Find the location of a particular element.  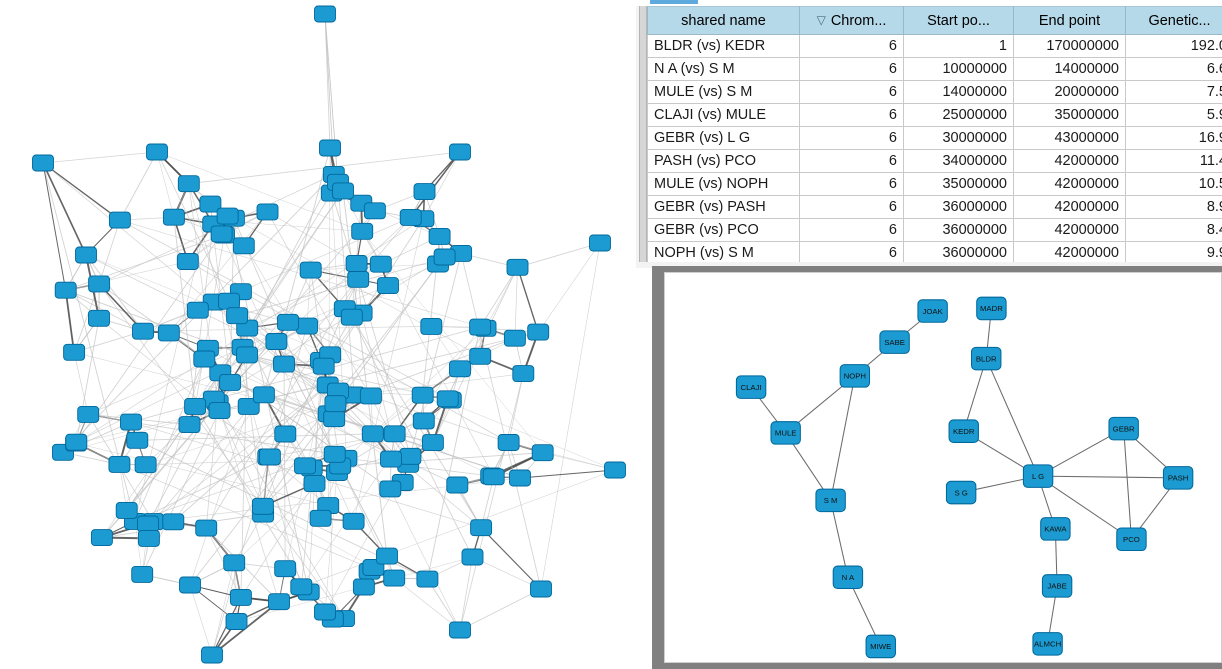

cell-start-point: 34000000 is located at coordinates (958, 161).